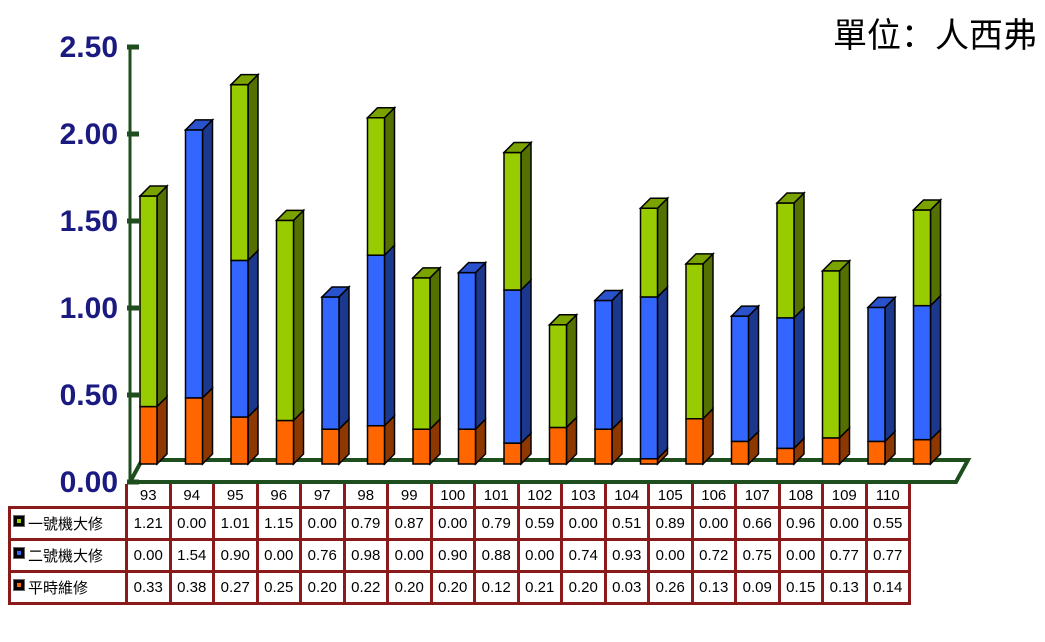  I want to click on category-label: 99, so click(409, 496).